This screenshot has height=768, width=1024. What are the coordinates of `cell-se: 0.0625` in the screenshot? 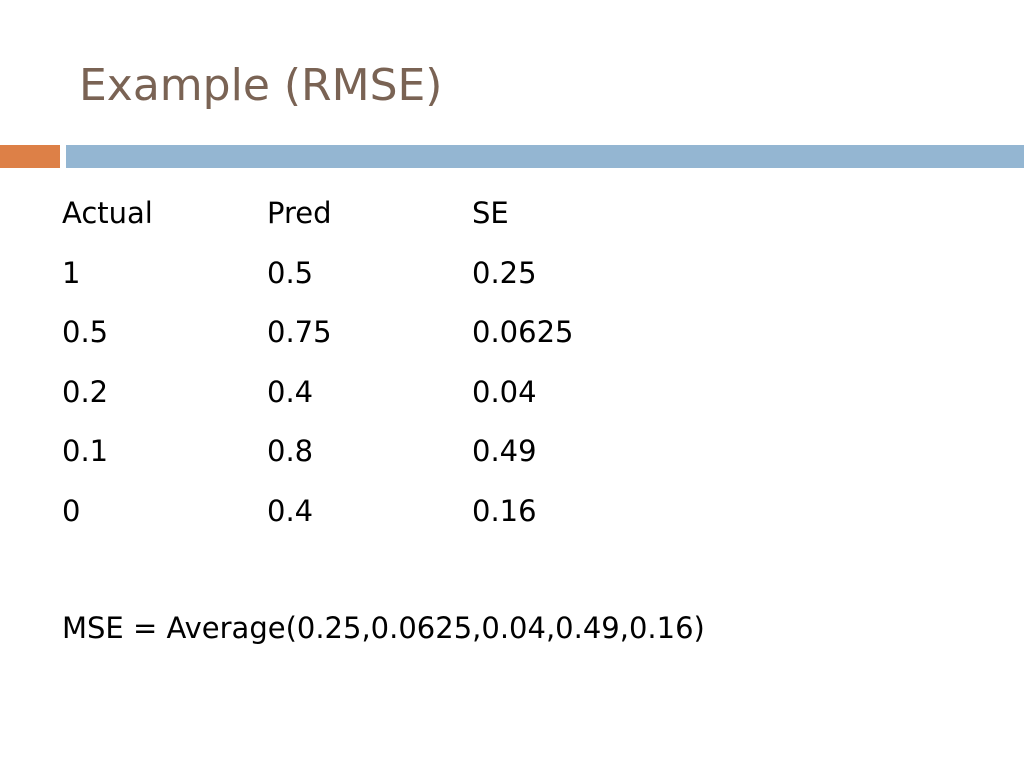 It's located at (523, 332).